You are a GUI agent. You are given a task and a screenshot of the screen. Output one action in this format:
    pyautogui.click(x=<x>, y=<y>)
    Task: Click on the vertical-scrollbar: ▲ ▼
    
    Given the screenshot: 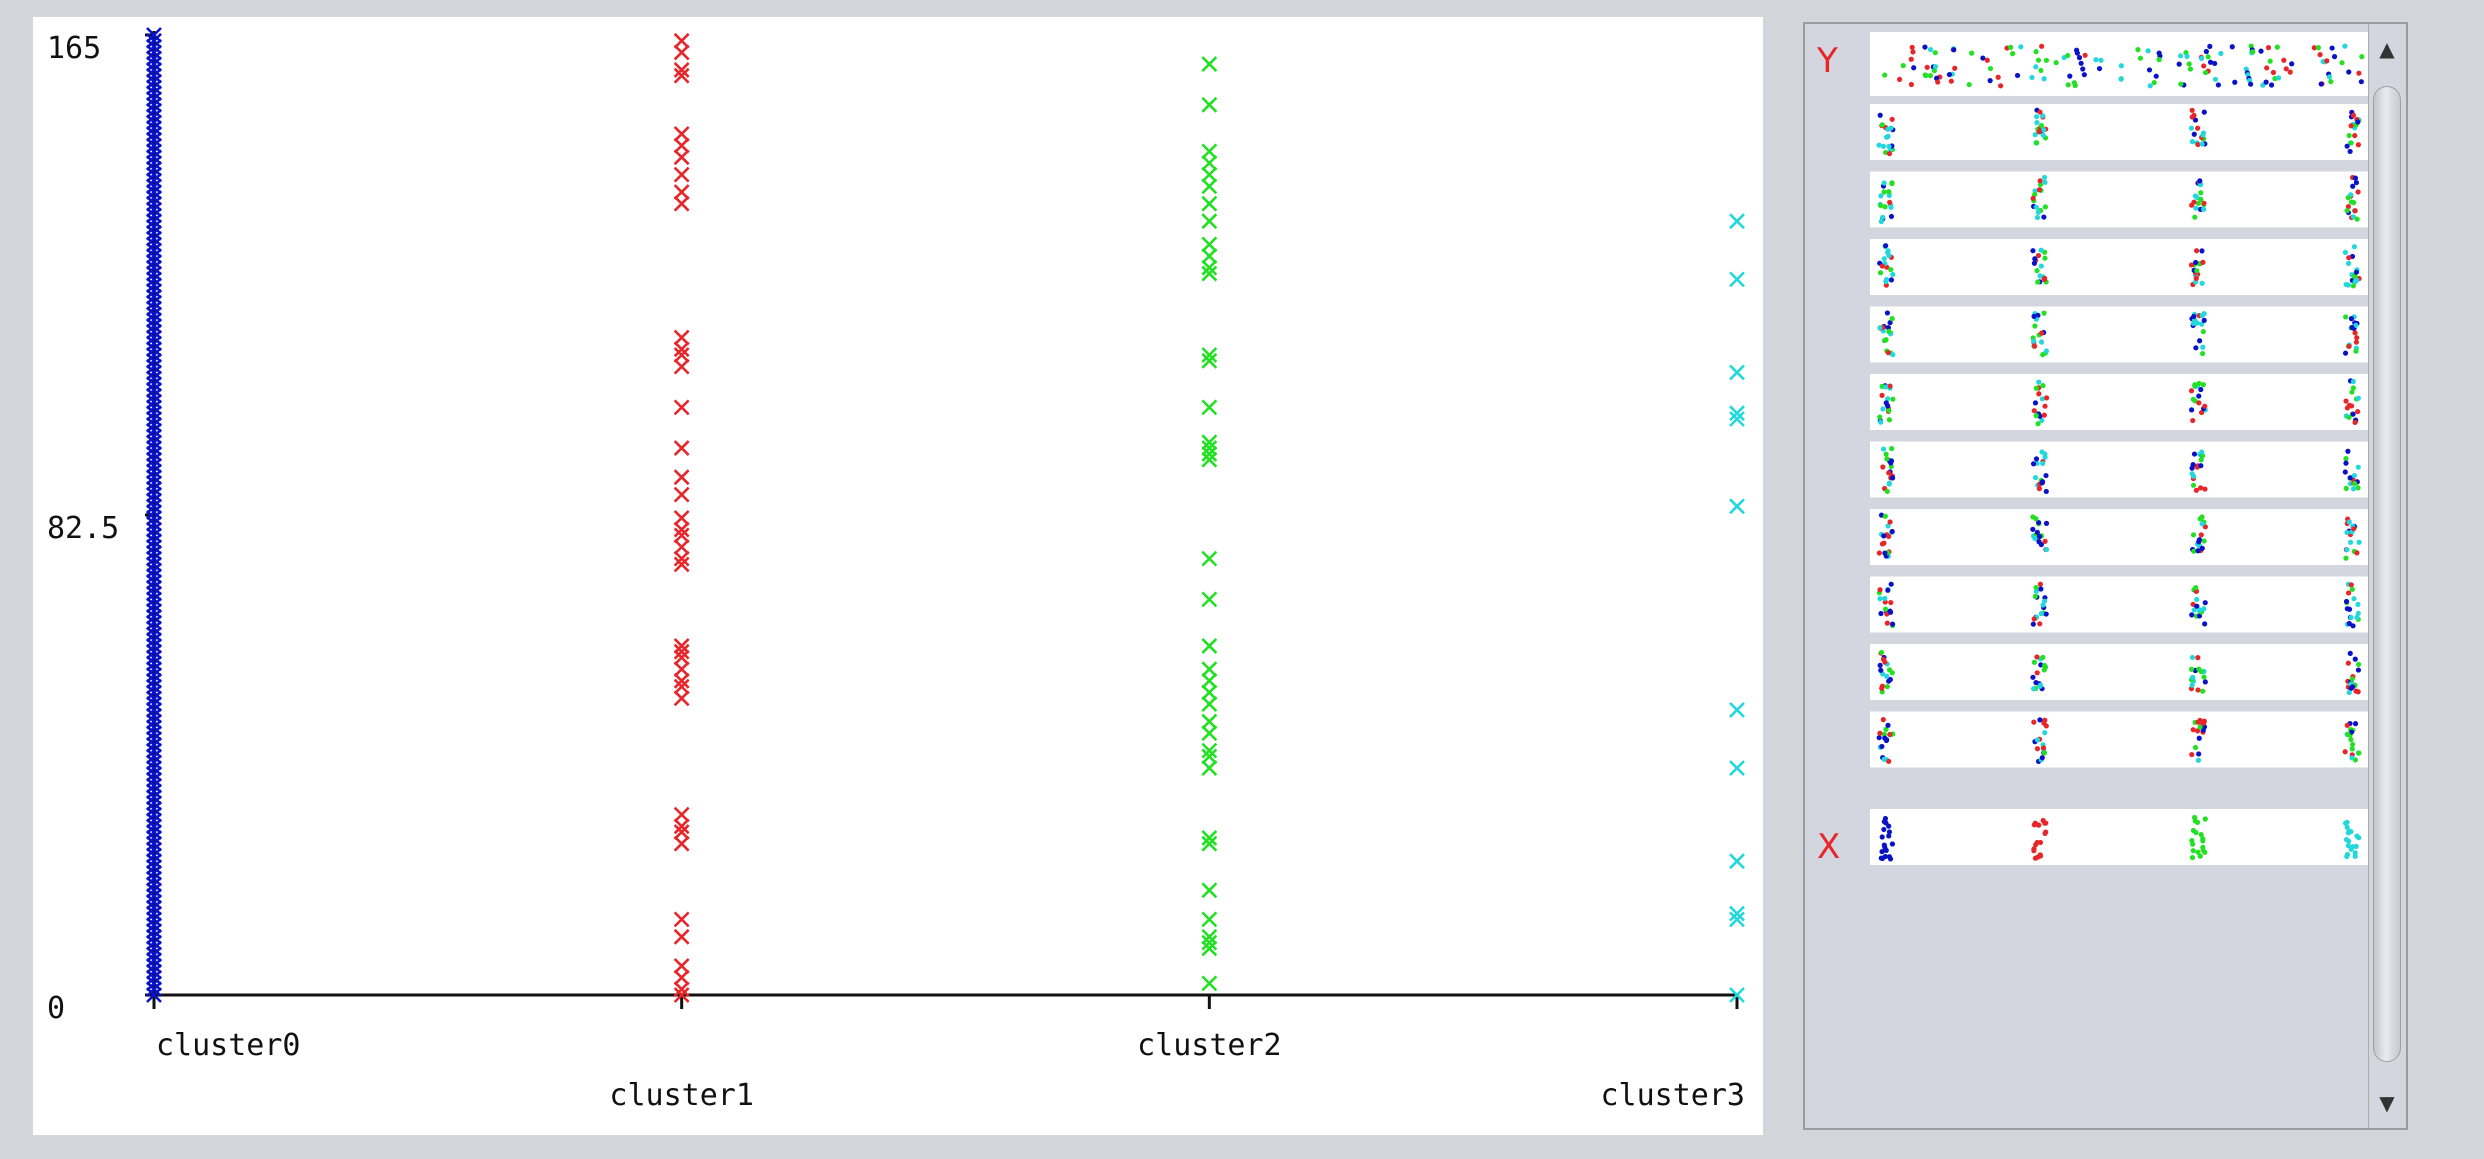 What is the action you would take?
    pyautogui.click(x=2387, y=576)
    